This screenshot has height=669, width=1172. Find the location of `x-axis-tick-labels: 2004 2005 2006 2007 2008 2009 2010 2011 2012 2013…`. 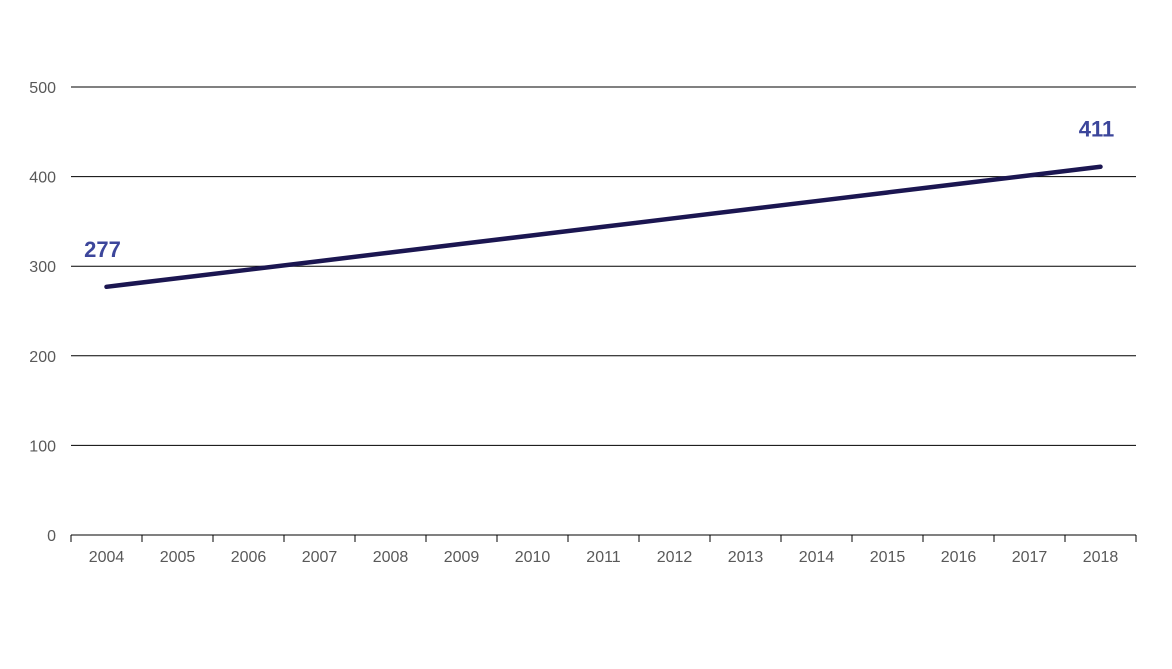

x-axis-tick-labels: 2004 2005 2006 2007 2008 2009 2010 2011 2012 2013… is located at coordinates (604, 557).